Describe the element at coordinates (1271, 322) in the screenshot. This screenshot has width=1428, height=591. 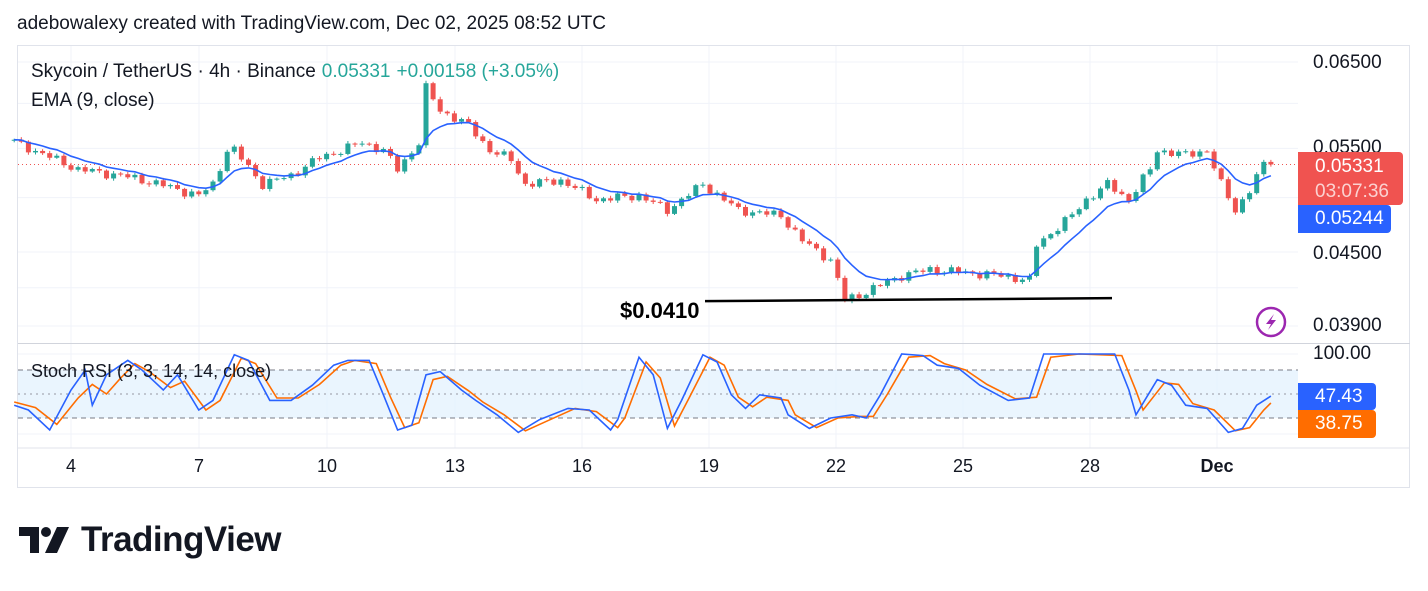
I see `alert-lightning-icon` at that location.